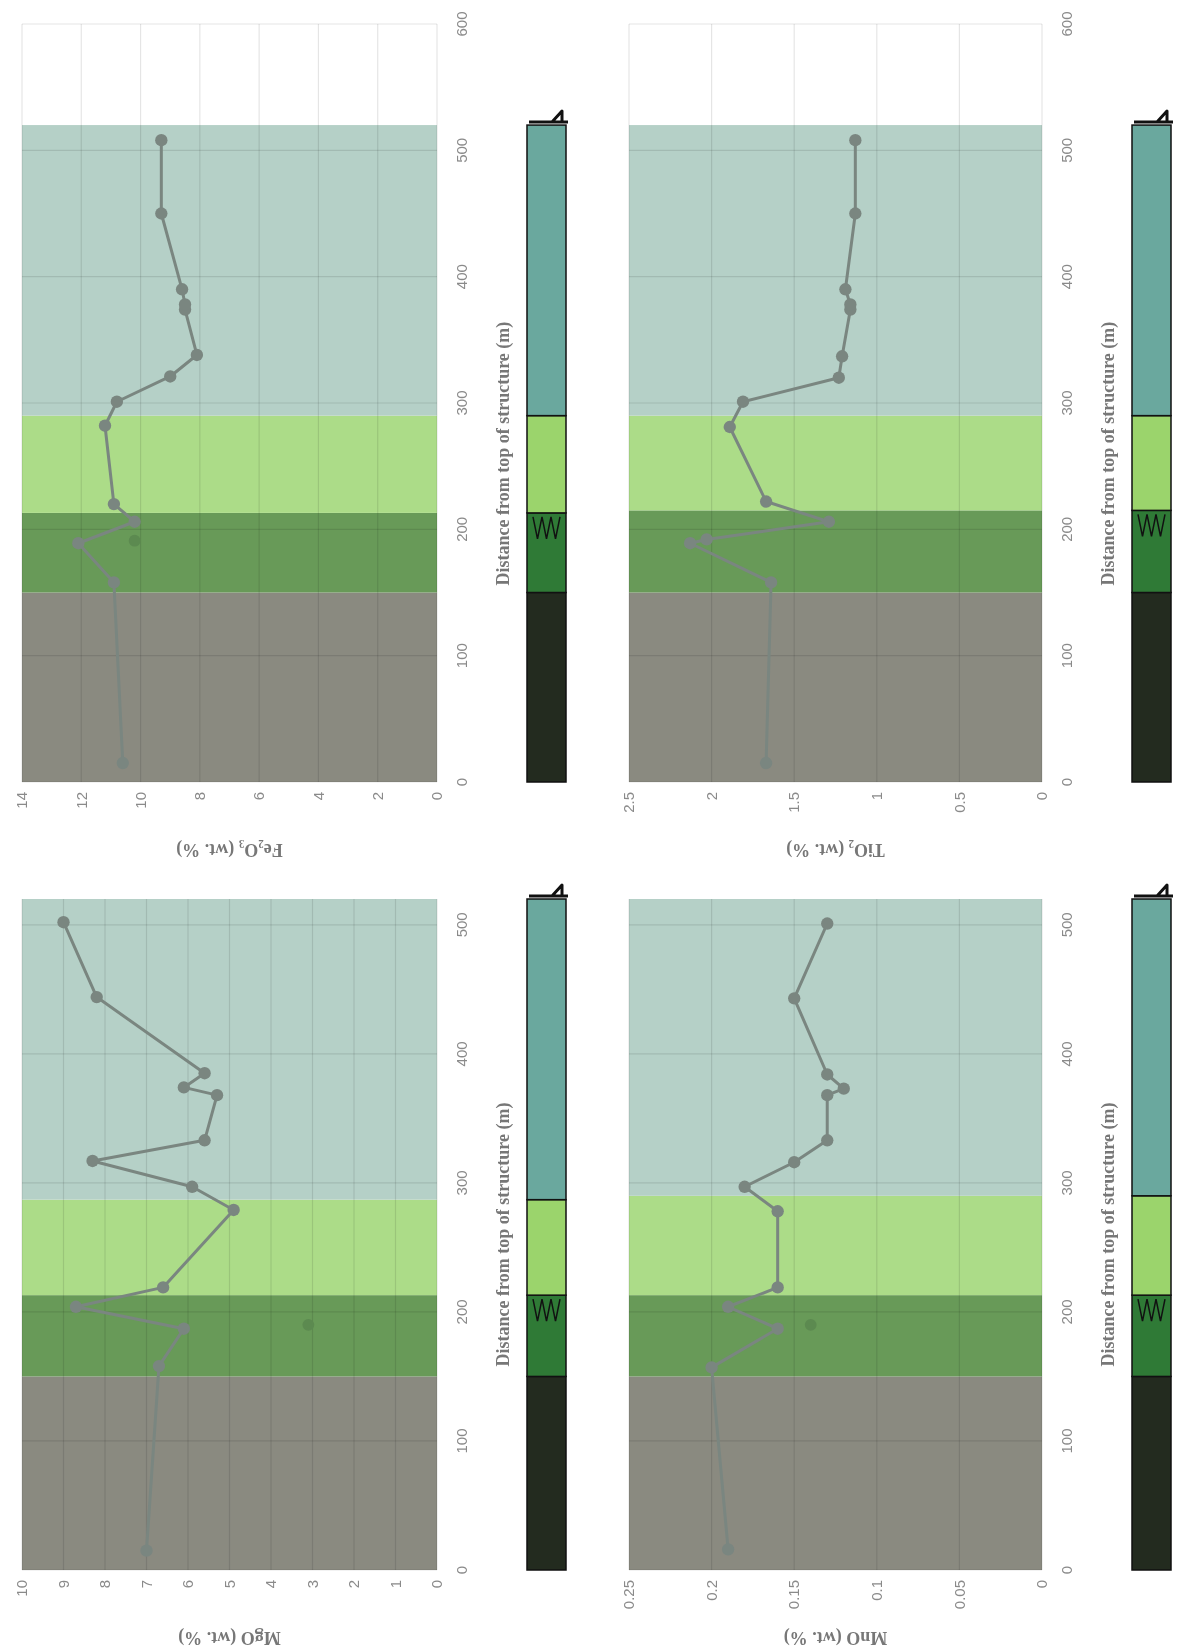  What do you see at coordinates (835, 1637) in the screenshot?
I see `x-axis-title: MnO (wt. %)` at bounding box center [835, 1637].